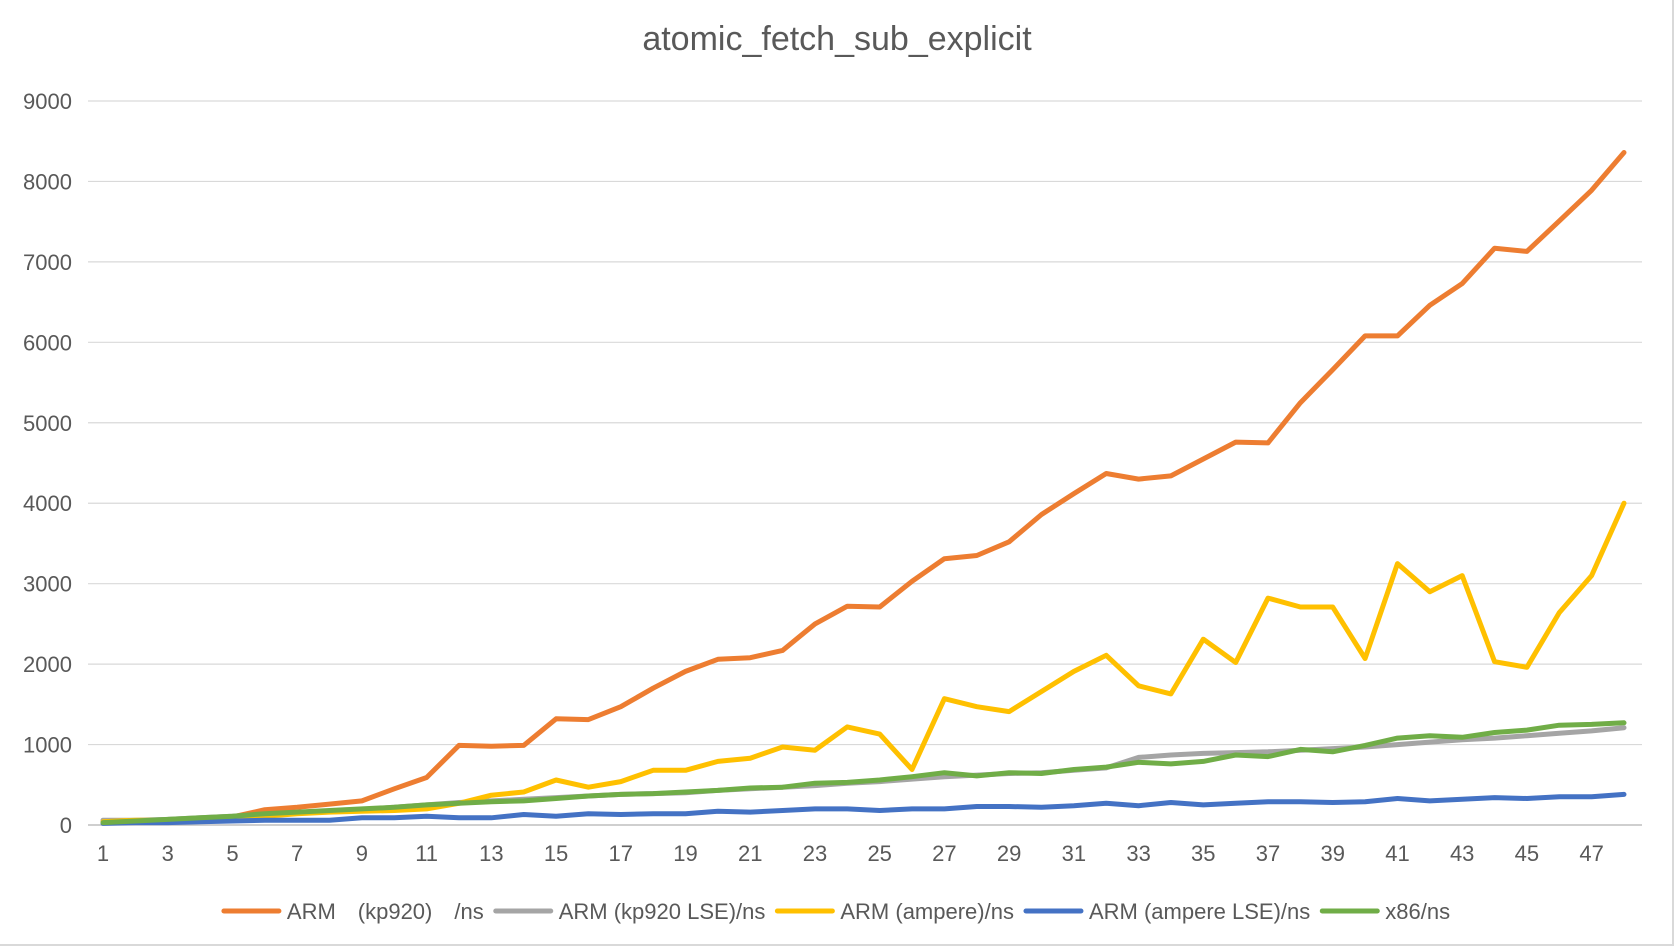 This screenshot has width=1674, height=951. Describe the element at coordinates (297, 853) in the screenshot. I see `x-tick-label: 7` at that location.